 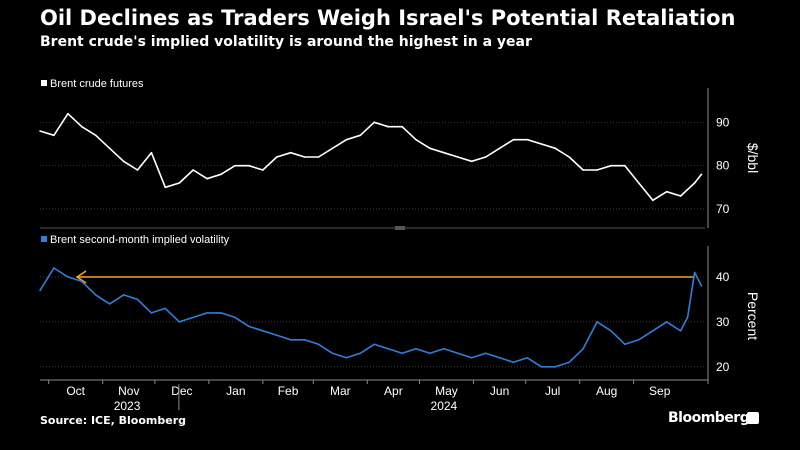 What do you see at coordinates (552, 391) in the screenshot?
I see `x-tick-label: Jul` at bounding box center [552, 391].